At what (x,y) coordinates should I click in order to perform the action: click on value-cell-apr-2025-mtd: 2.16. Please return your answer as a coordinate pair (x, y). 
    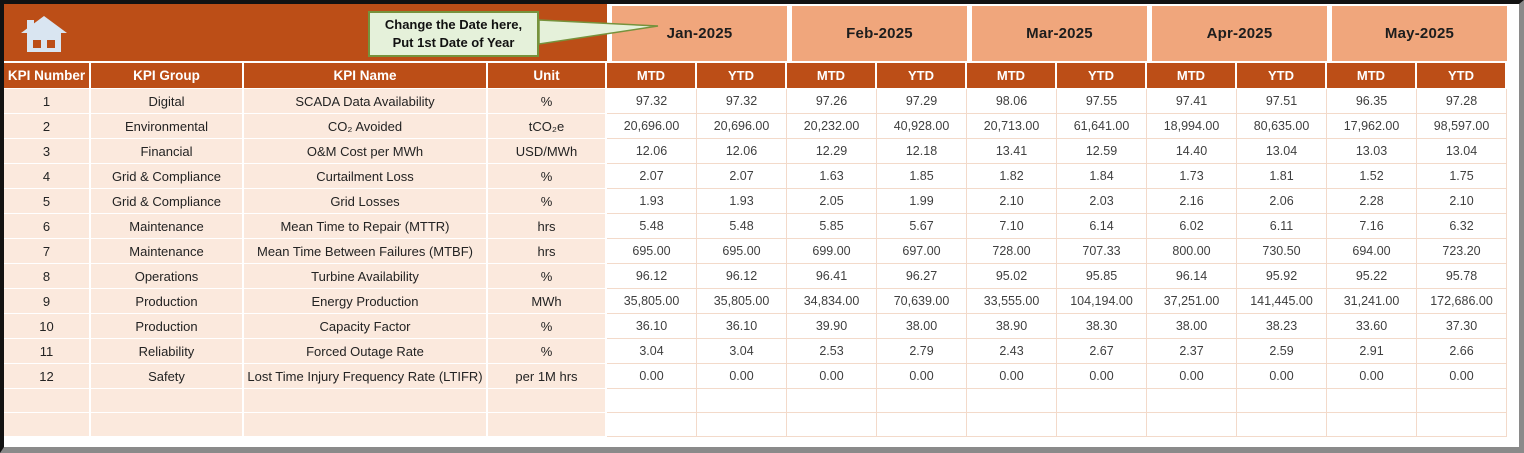
    Looking at the image, I should click on (1192, 201).